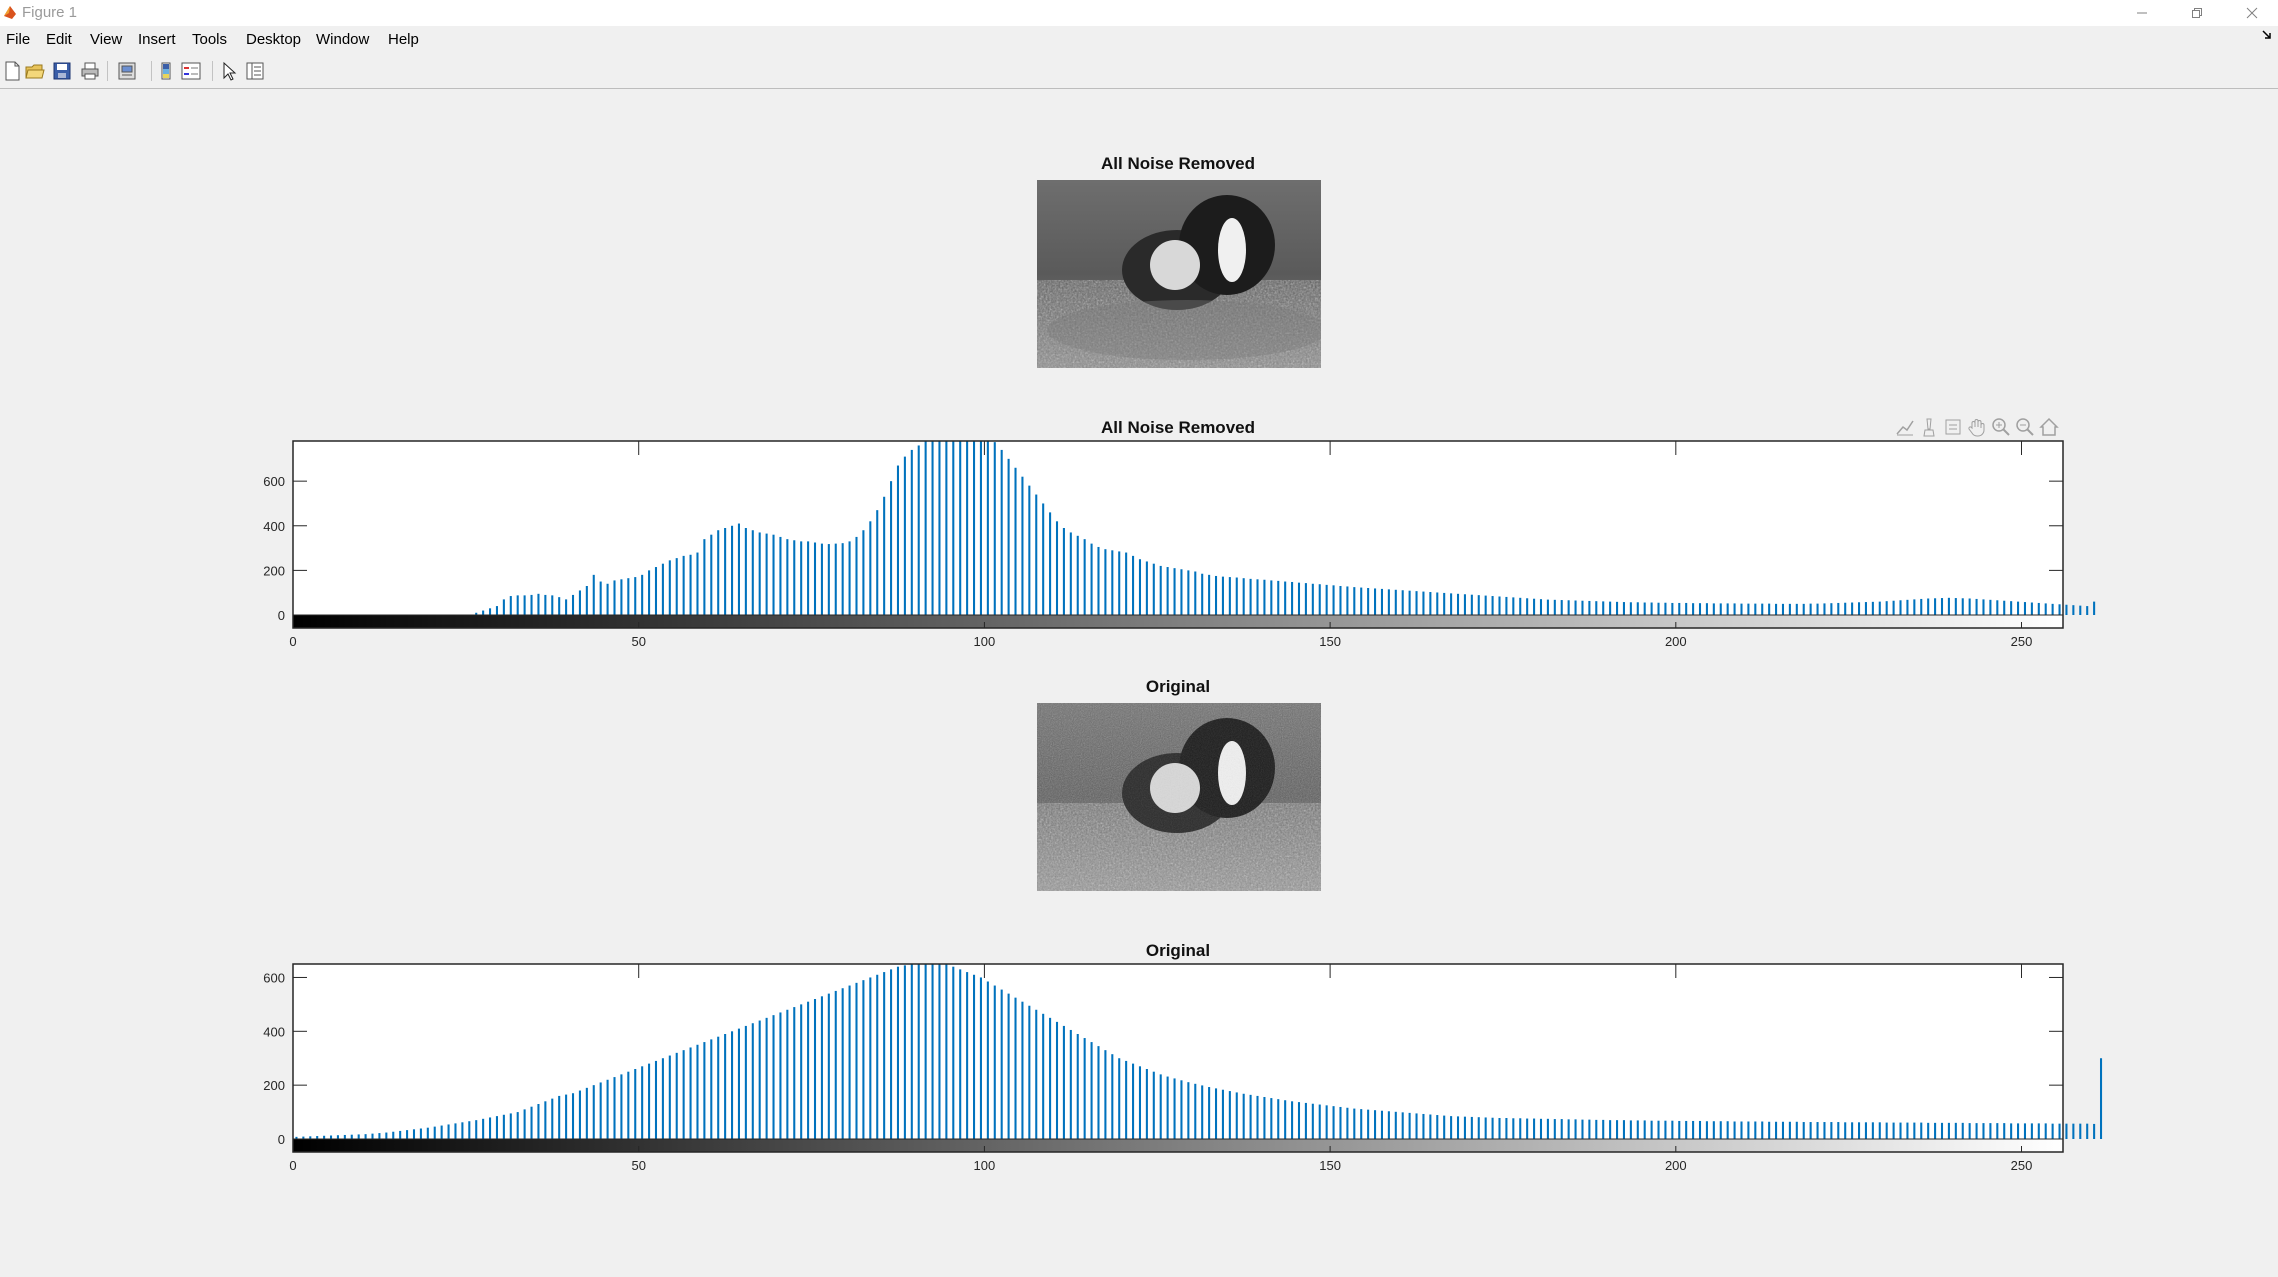 This screenshot has width=2278, height=1277. What do you see at coordinates (127, 71) in the screenshot?
I see `print-preview-button` at bounding box center [127, 71].